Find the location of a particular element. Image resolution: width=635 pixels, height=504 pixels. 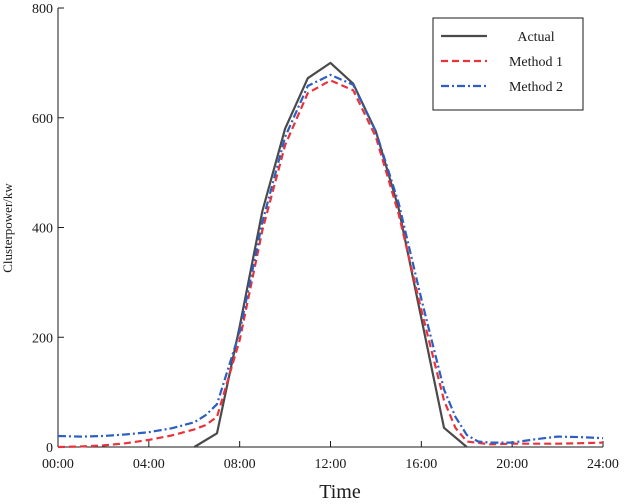

y-tick-label: 200 is located at coordinates (42, 338).